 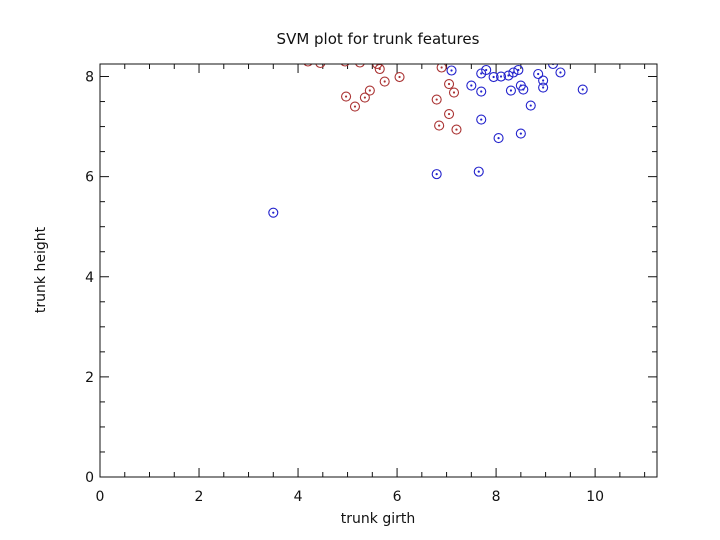 I want to click on data-points, so click(x=428, y=141).